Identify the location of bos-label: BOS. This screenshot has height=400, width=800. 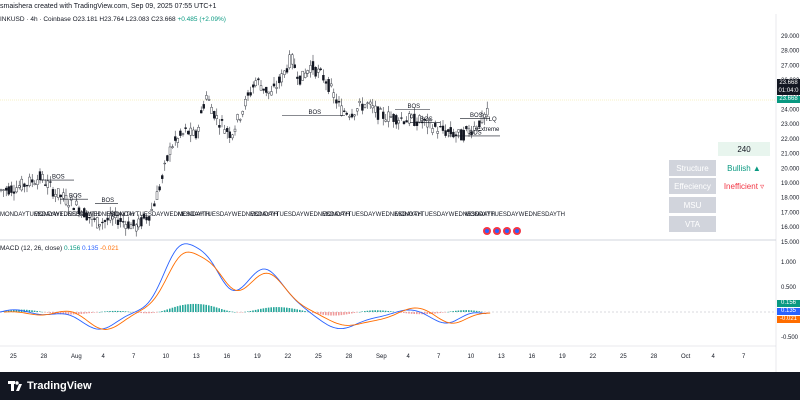
(426, 120).